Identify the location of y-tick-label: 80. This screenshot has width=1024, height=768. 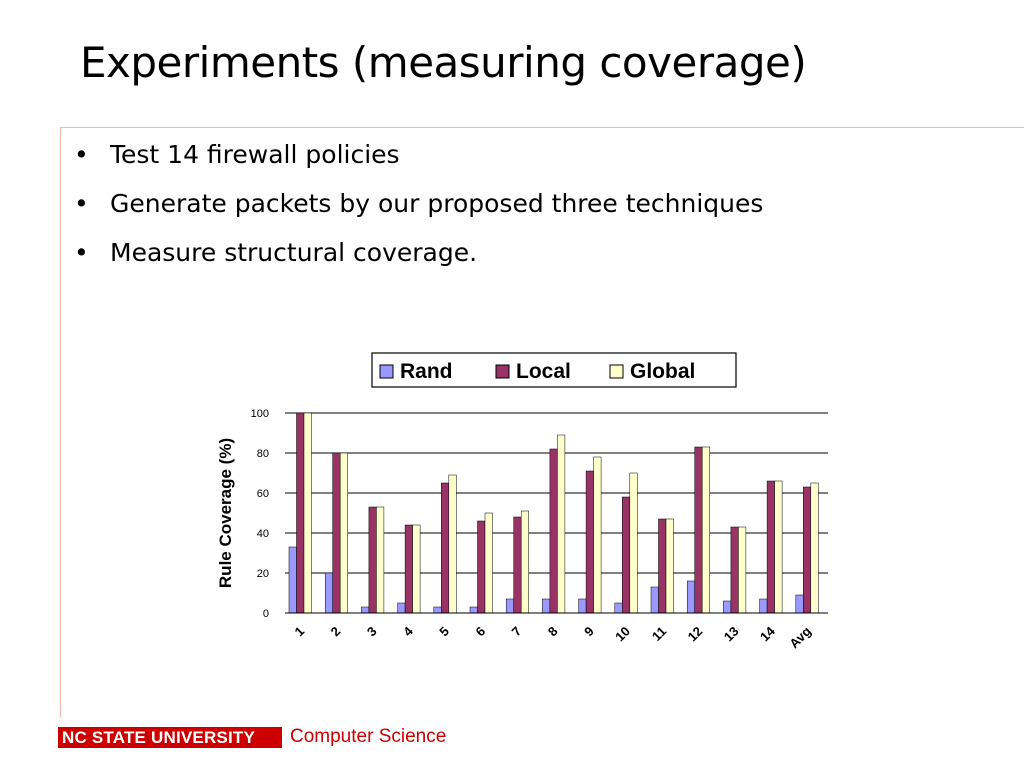
(263, 454).